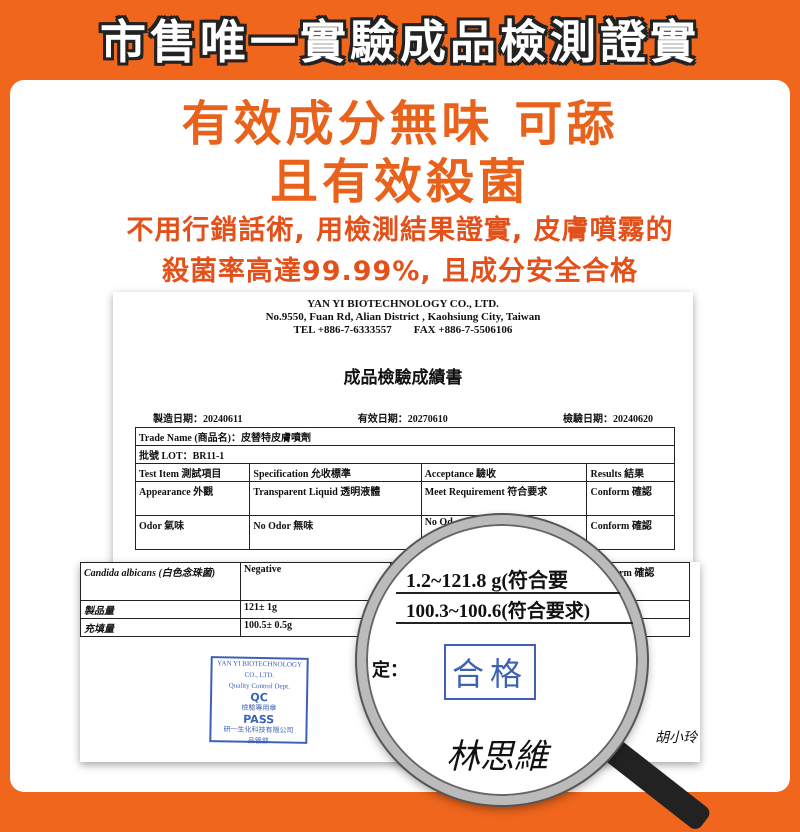 Image resolution: width=800 pixels, height=832 pixels. Describe the element at coordinates (335, 498) in the screenshot. I see `table-cell: Transparent Liquid 透明液體` at that location.